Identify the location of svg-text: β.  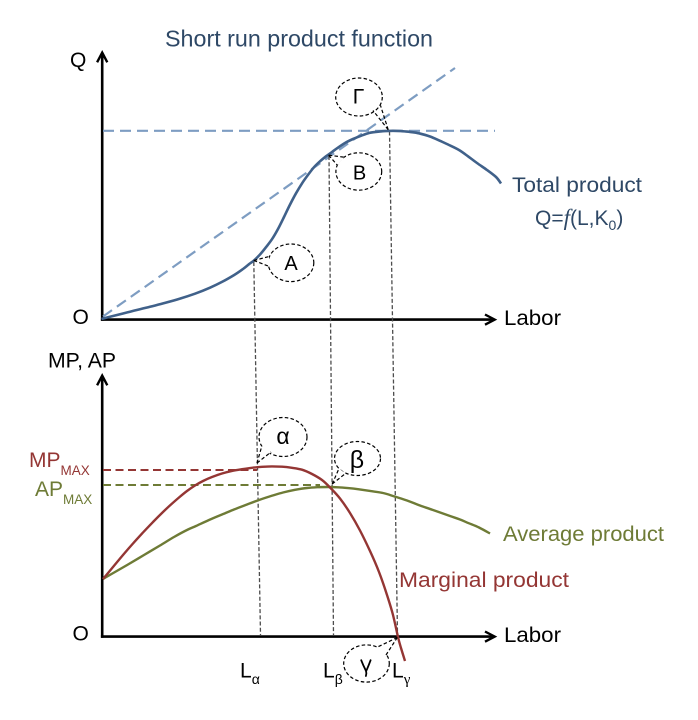
(357, 460).